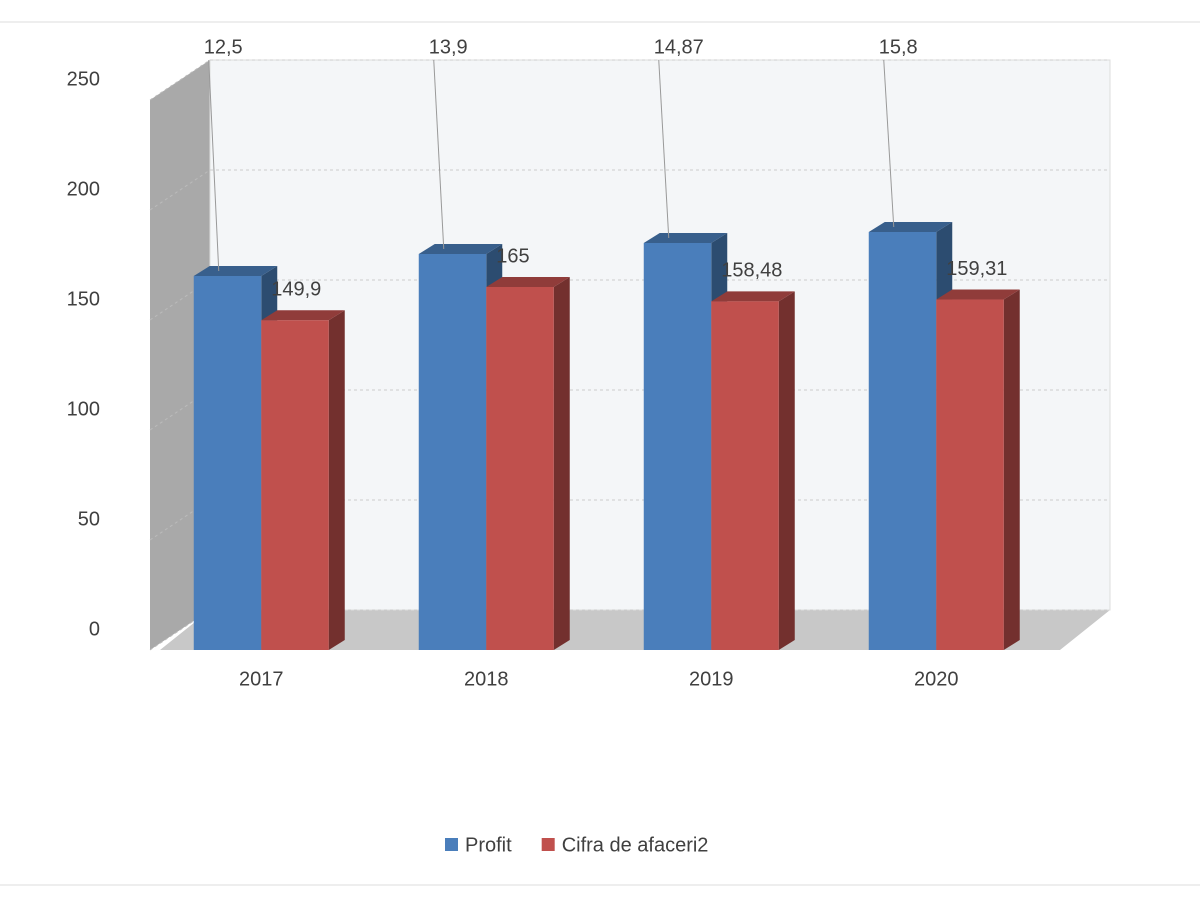 The width and height of the screenshot is (1200, 905). What do you see at coordinates (751, 271) in the screenshot?
I see `data-label: 158,48` at bounding box center [751, 271].